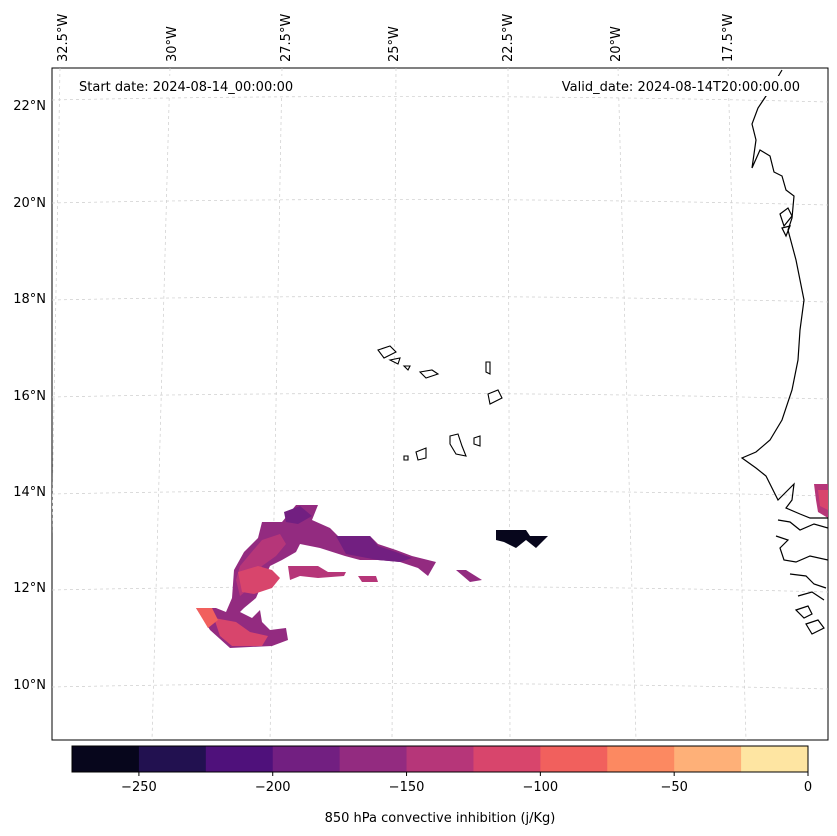 This screenshot has height=836, width=837. I want to click on island-santa-luzia, so click(406, 368).